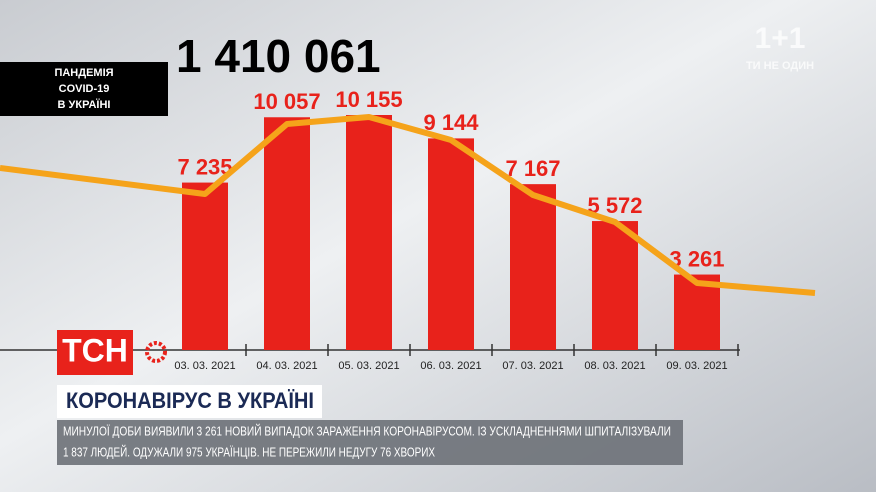  Describe the element at coordinates (532, 366) in the screenshot. I see `x-tick-label: 07. 03. 2021` at that location.